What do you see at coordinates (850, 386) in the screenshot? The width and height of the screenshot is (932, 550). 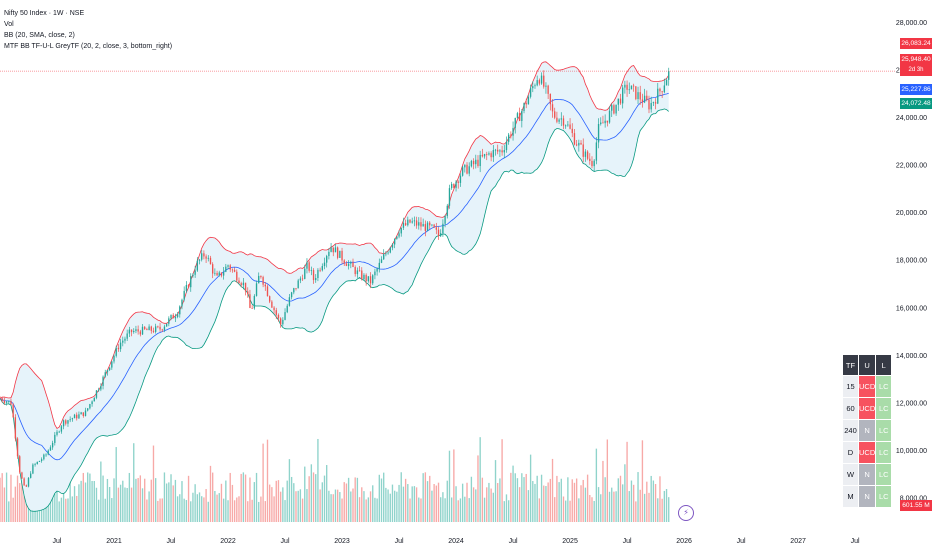 I see `mtf-tf-cell: 15` at bounding box center [850, 386].